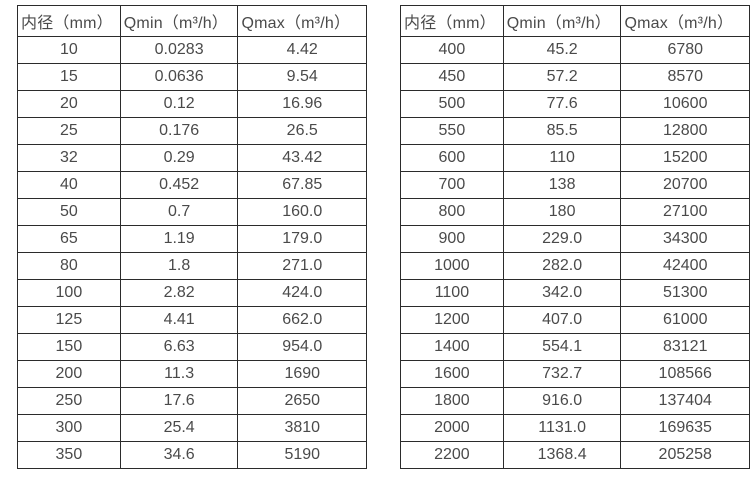 This screenshot has height=483, width=750. Describe the element at coordinates (302, 185) in the screenshot. I see `table-cell: 67.85` at that location.